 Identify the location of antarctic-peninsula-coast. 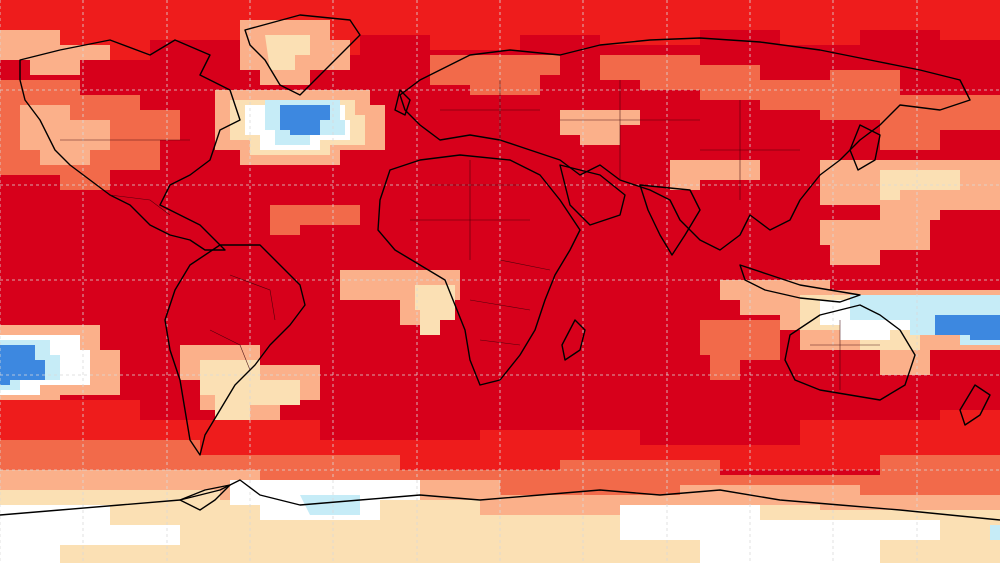
(205, 497).